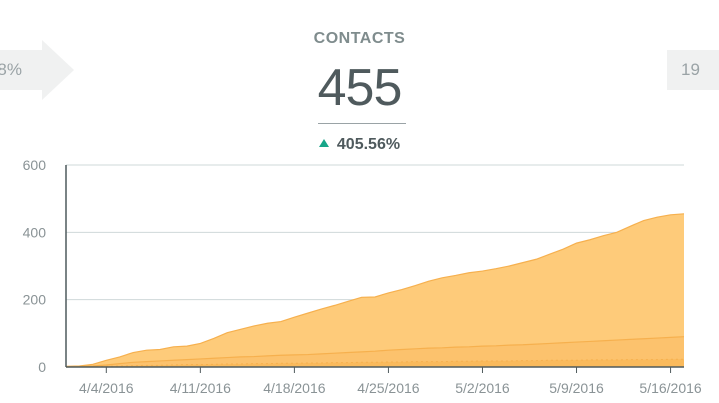  I want to click on next-metric-panel: 19, so click(693, 70).